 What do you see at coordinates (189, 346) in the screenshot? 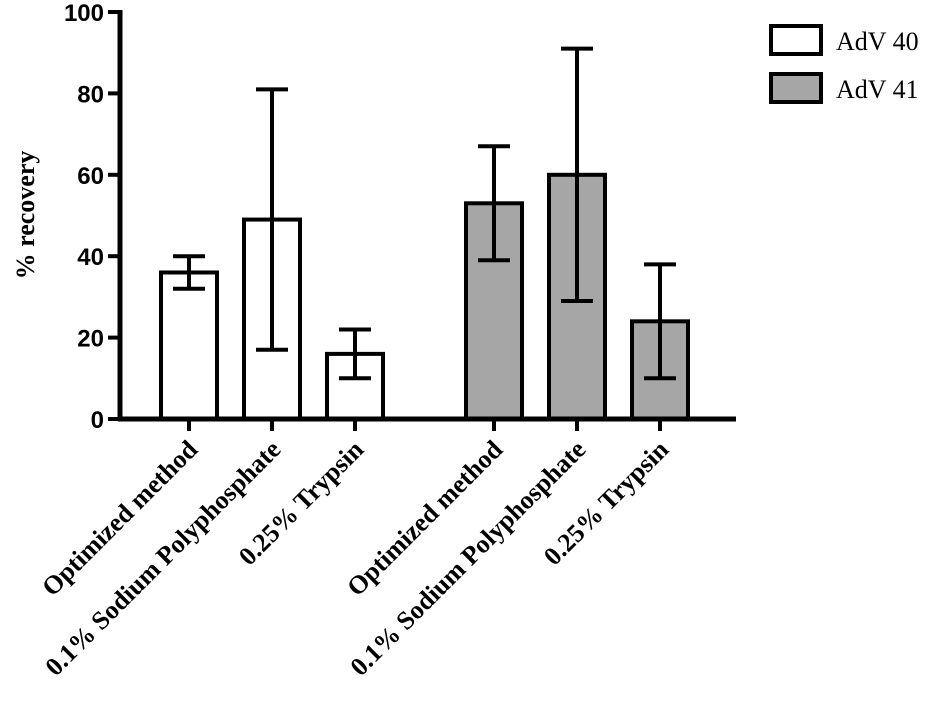
I see `bar` at bounding box center [189, 346].